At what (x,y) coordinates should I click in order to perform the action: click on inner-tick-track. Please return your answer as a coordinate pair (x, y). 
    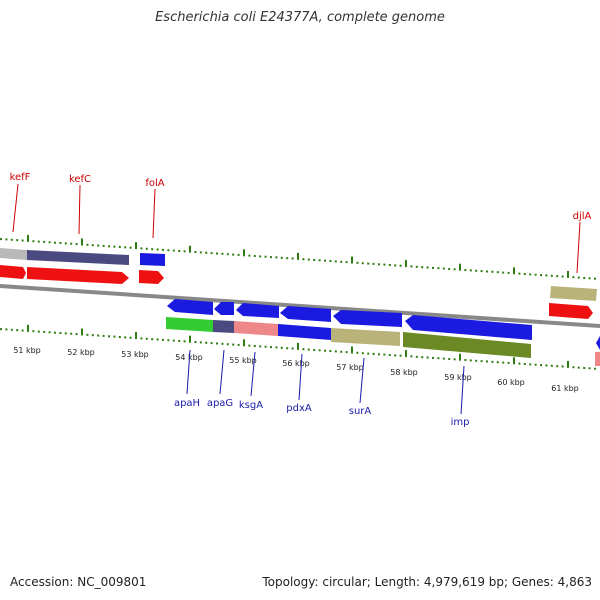
    Looking at the image, I should click on (298, 347).